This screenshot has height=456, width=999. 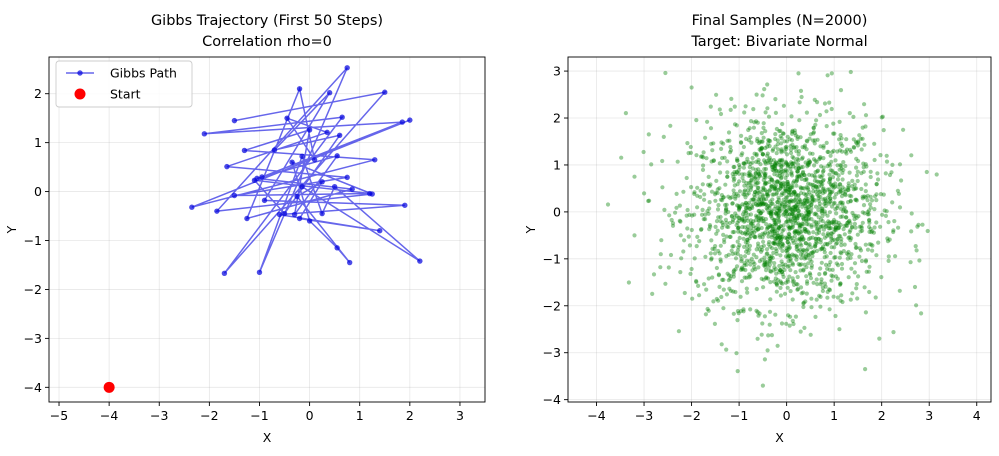 I want to click on samples-x-tick-label: −3, so click(x=644, y=415).